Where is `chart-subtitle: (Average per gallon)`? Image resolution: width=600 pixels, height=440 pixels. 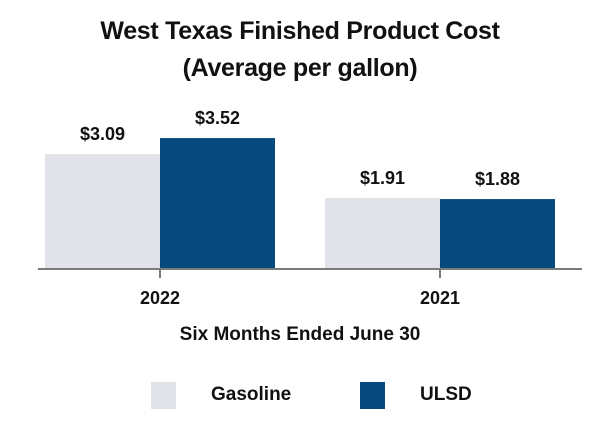
chart-subtitle: (Average per gallon) is located at coordinates (300, 68).